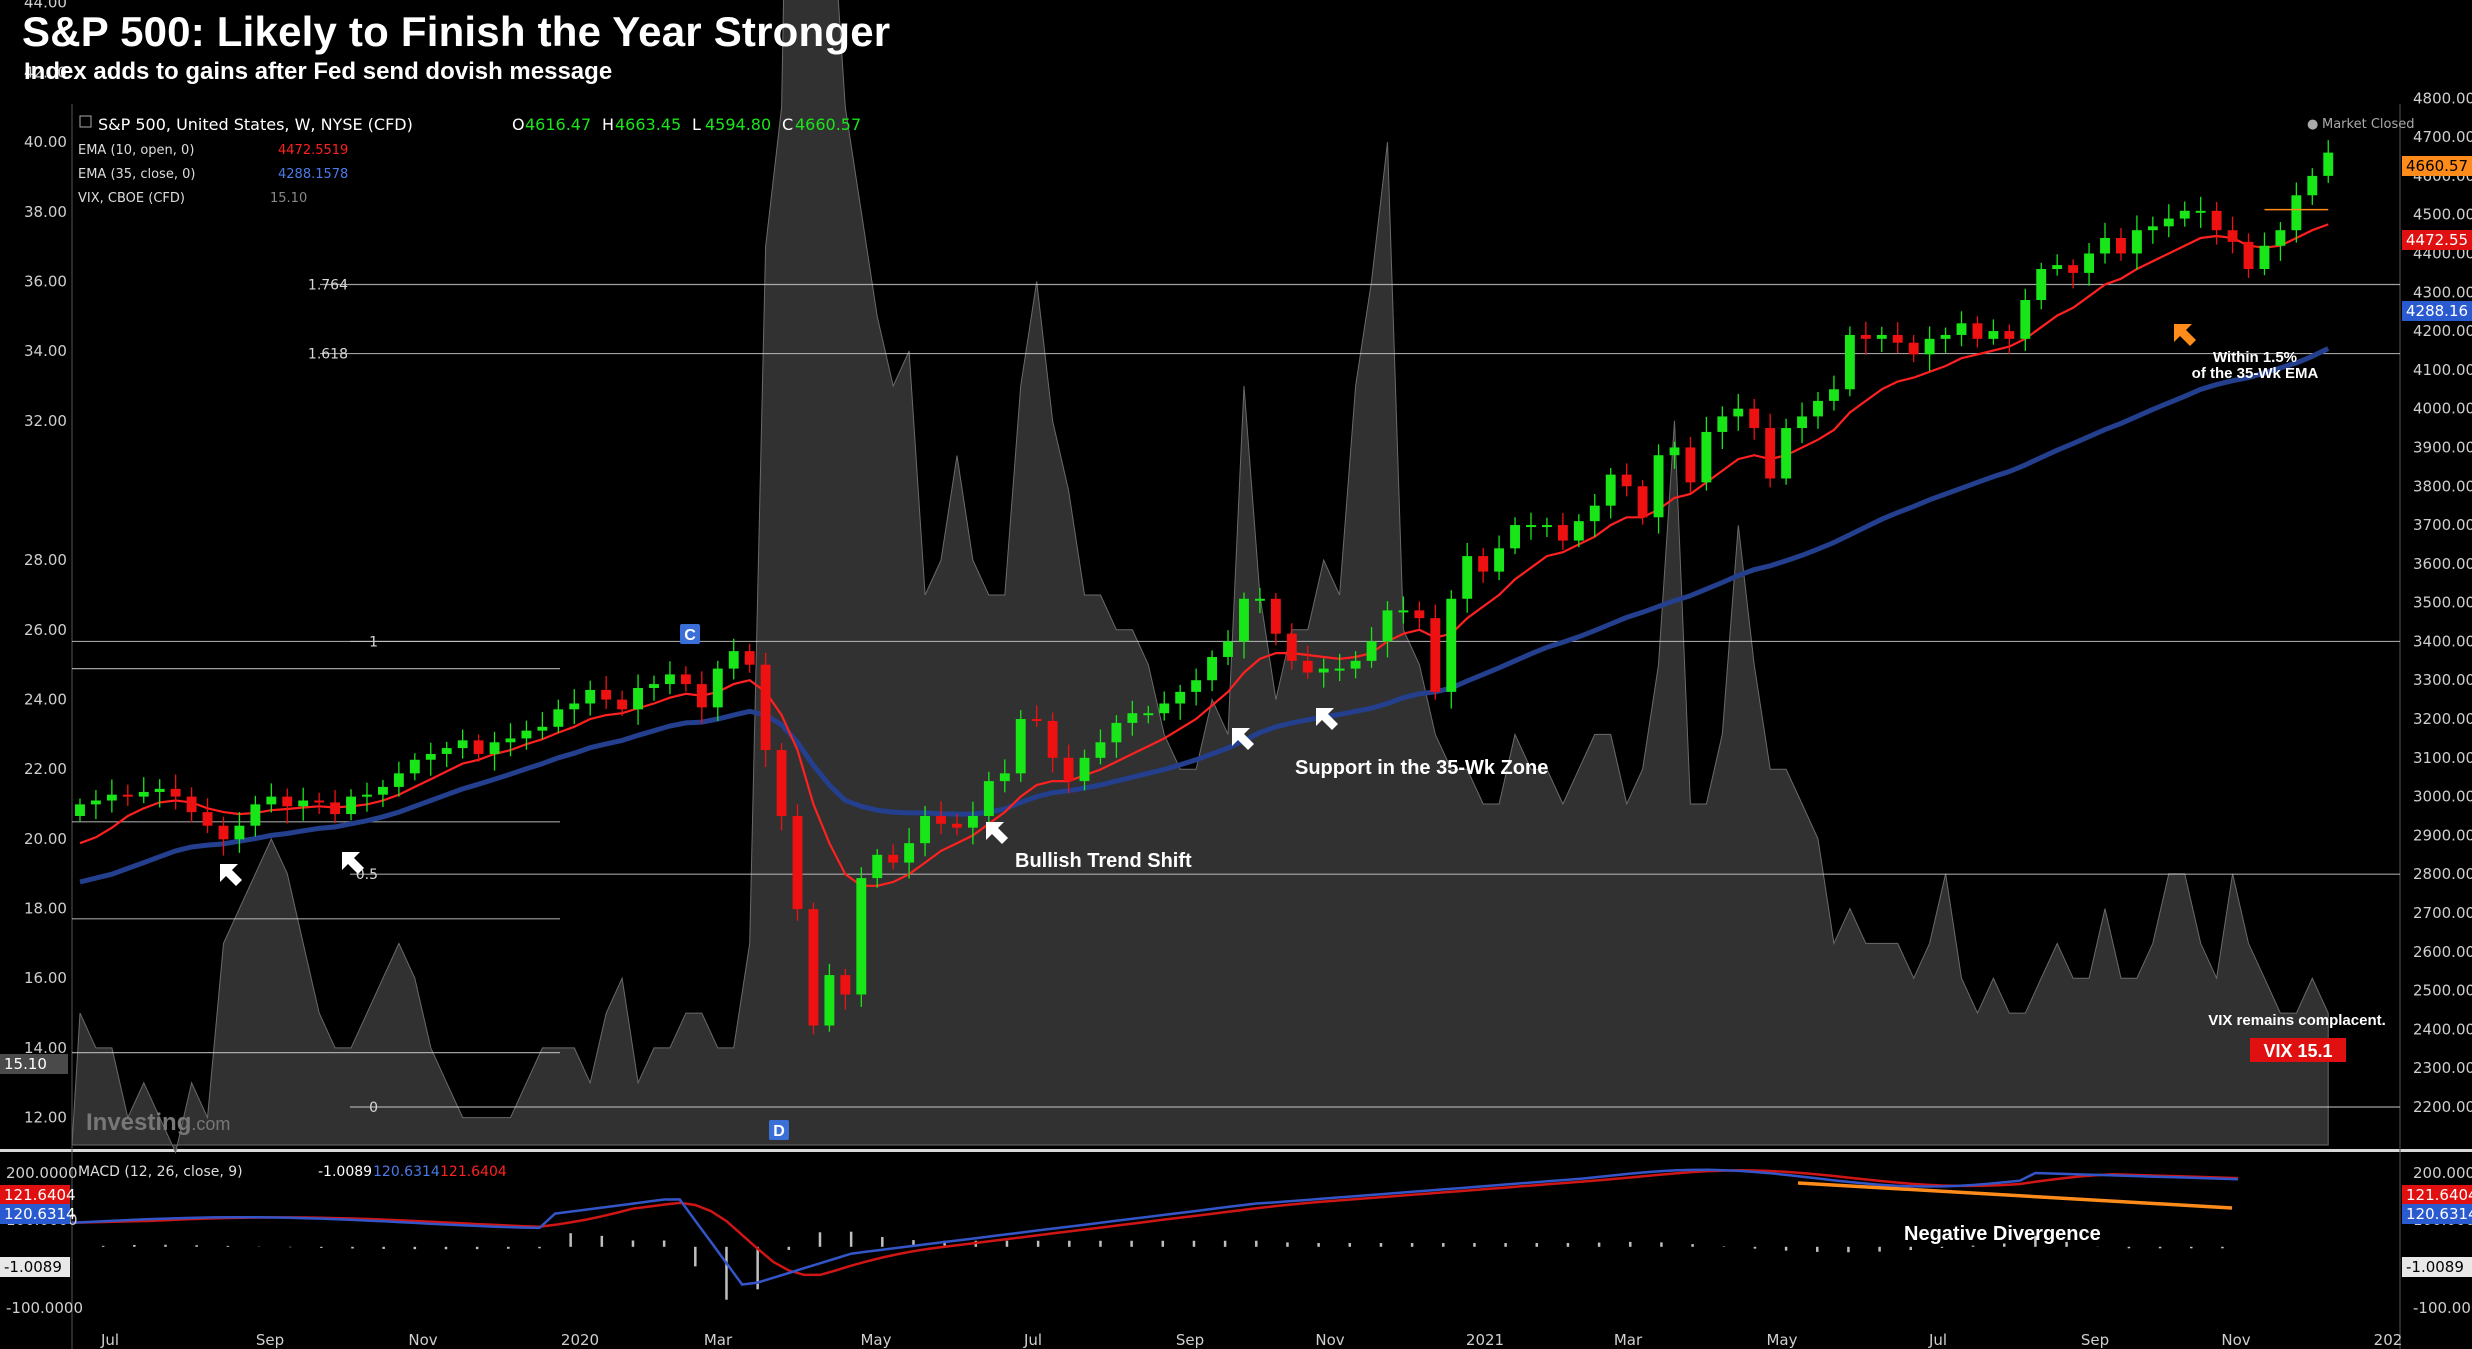 Image resolution: width=2472 pixels, height=1349 pixels. What do you see at coordinates (45, 1118) in the screenshot?
I see `y-left-tick: 12.00` at bounding box center [45, 1118].